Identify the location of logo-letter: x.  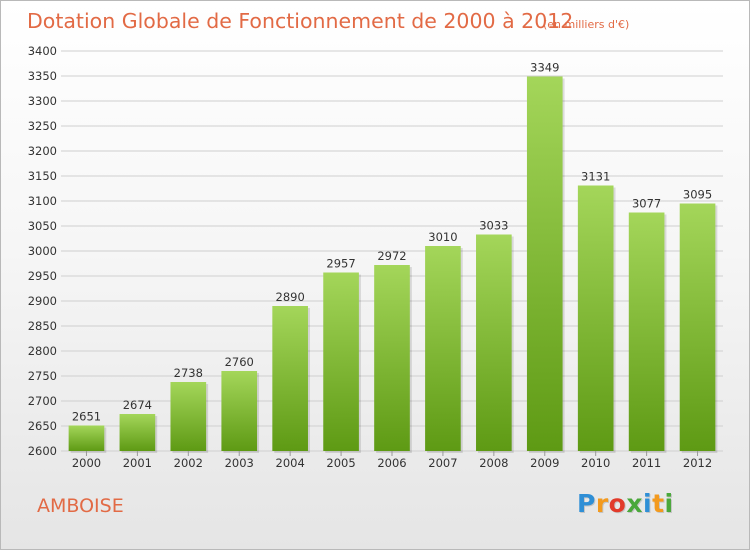
(634, 503).